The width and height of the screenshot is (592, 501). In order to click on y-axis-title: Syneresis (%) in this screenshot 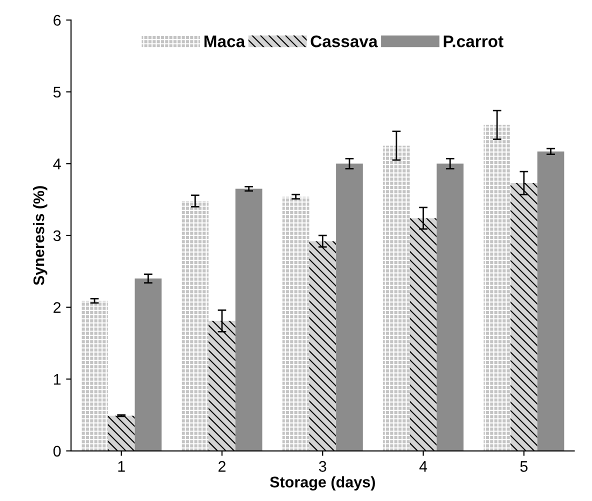, I will do `click(40, 236)`.